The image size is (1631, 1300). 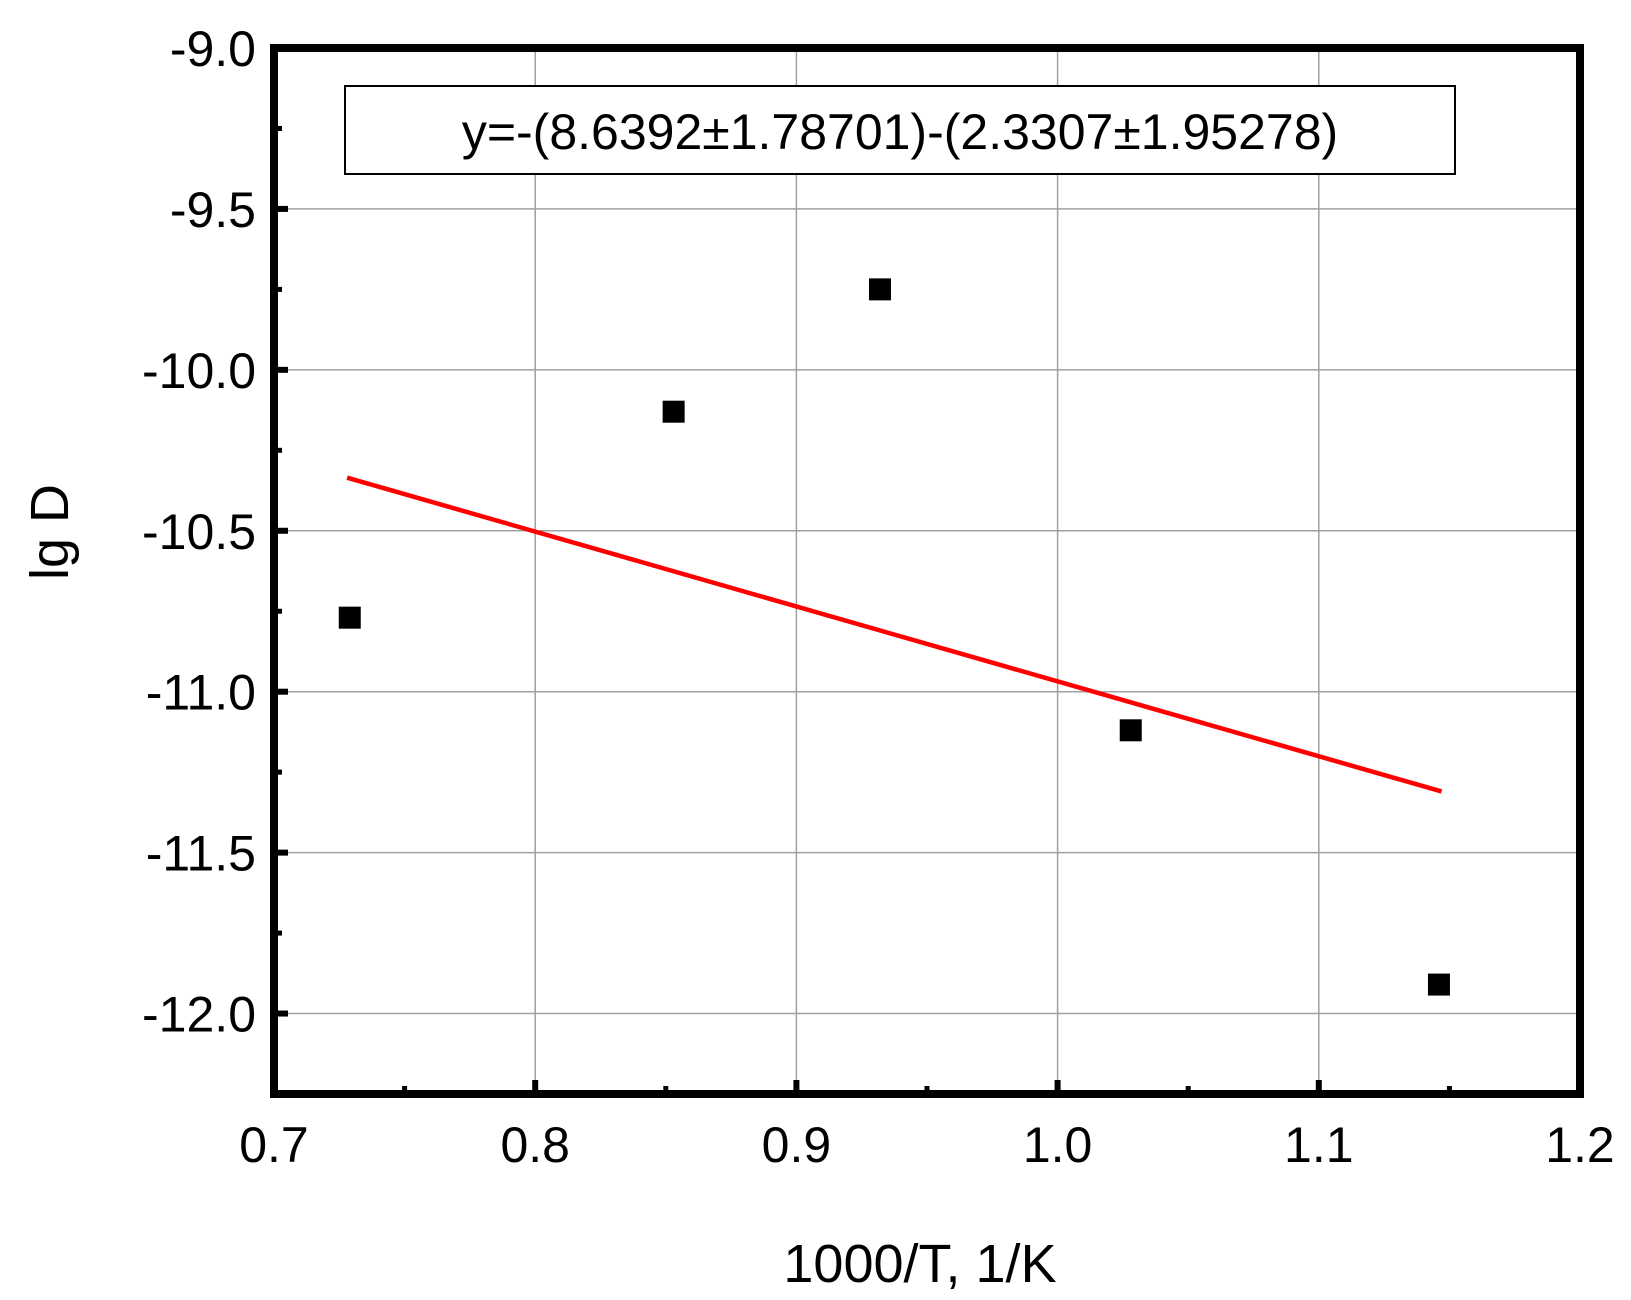 What do you see at coordinates (201, 693) in the screenshot?
I see `y-tick-label: -11.0` at bounding box center [201, 693].